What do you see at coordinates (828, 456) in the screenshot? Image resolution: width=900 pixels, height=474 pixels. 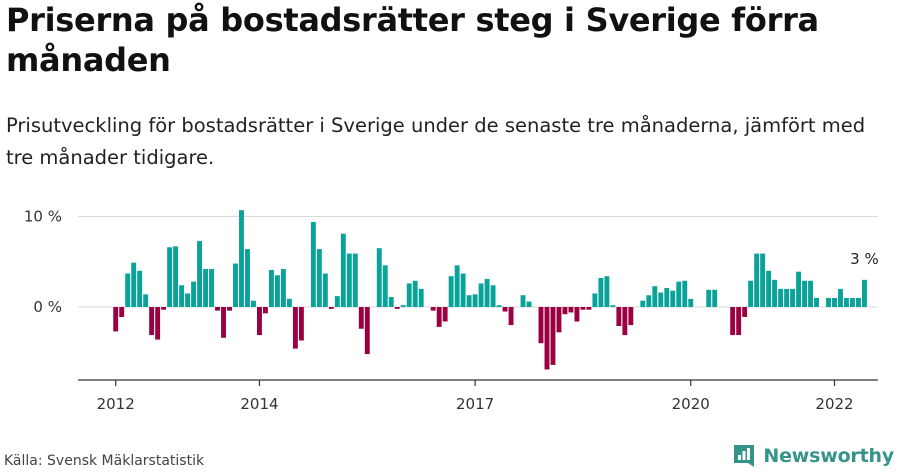 I see `brand-name: Newsworthy` at bounding box center [828, 456].